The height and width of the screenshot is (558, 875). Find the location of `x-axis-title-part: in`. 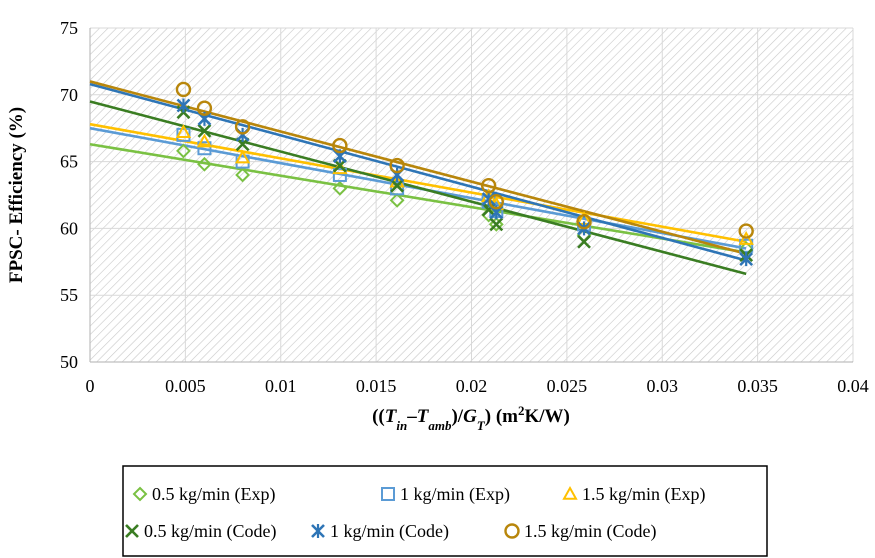

x-axis-title-part: in is located at coordinates (401, 425).